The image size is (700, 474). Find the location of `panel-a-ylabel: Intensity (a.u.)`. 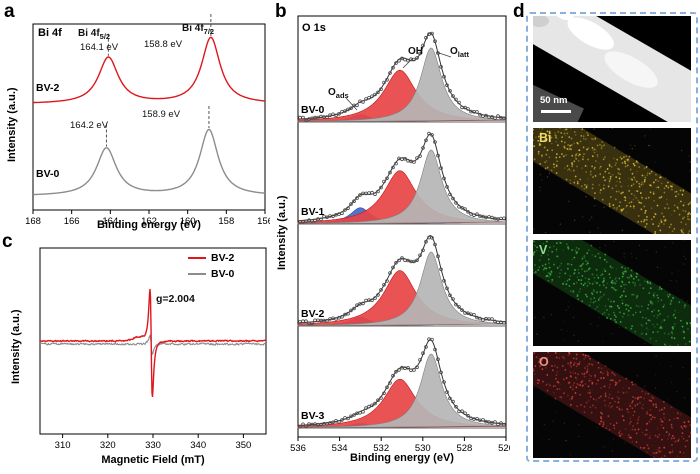

panel-a-ylabel: Intensity (a.u.) is located at coordinates (12, 124).